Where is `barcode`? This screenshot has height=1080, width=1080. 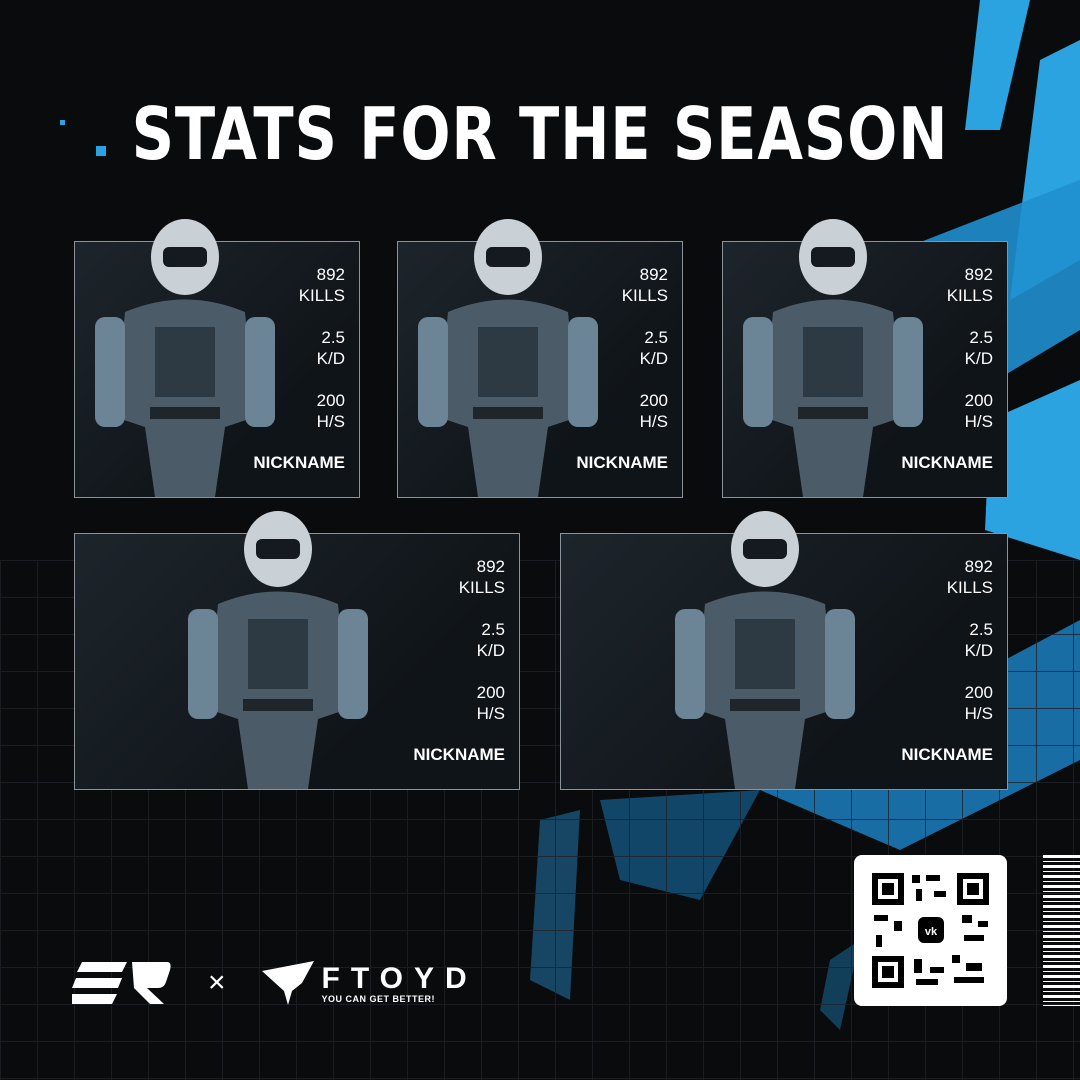
barcode is located at coordinates (1061, 930).